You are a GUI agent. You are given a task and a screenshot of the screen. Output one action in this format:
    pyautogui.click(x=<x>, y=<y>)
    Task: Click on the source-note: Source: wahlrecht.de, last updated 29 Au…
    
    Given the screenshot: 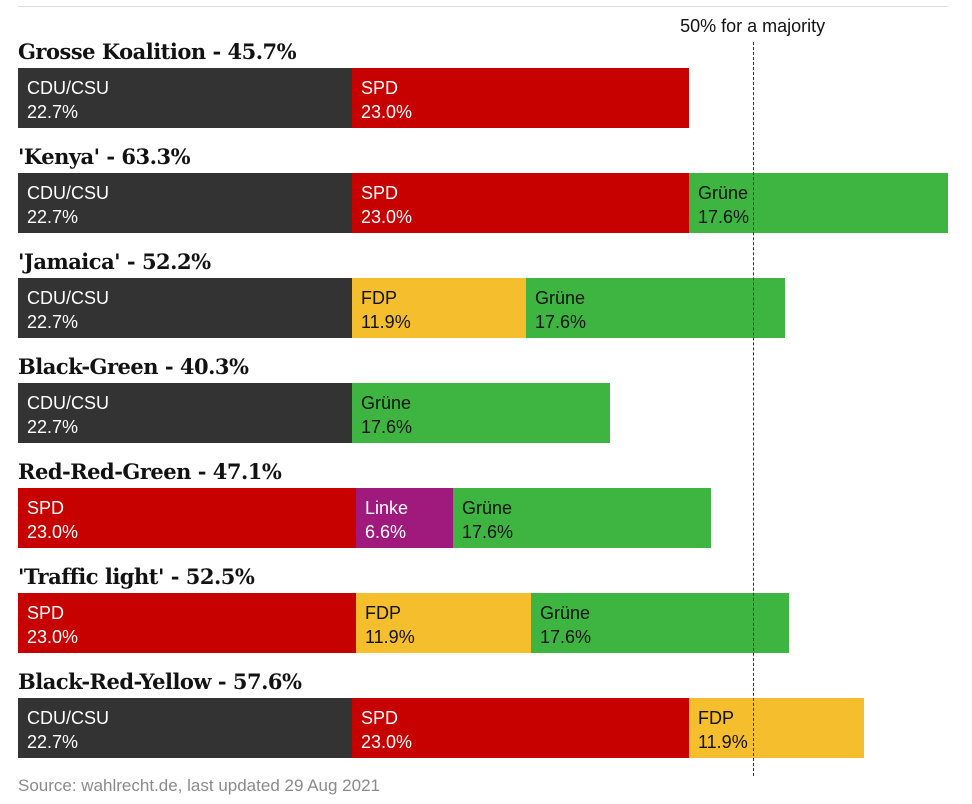 What is the action you would take?
    pyautogui.click(x=199, y=785)
    